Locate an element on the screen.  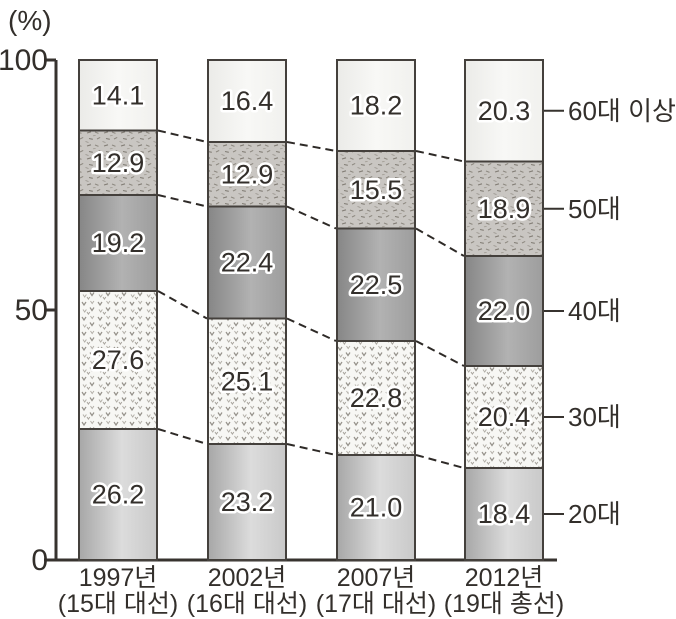
x-tick-year-label: 1997년 is located at coordinates (118, 578).